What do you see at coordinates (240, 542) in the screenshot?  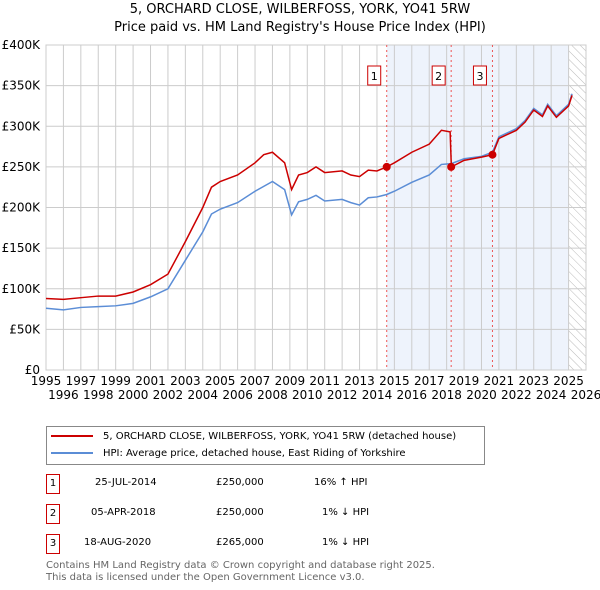 I see `sale-price: £265,000` at bounding box center [240, 542].